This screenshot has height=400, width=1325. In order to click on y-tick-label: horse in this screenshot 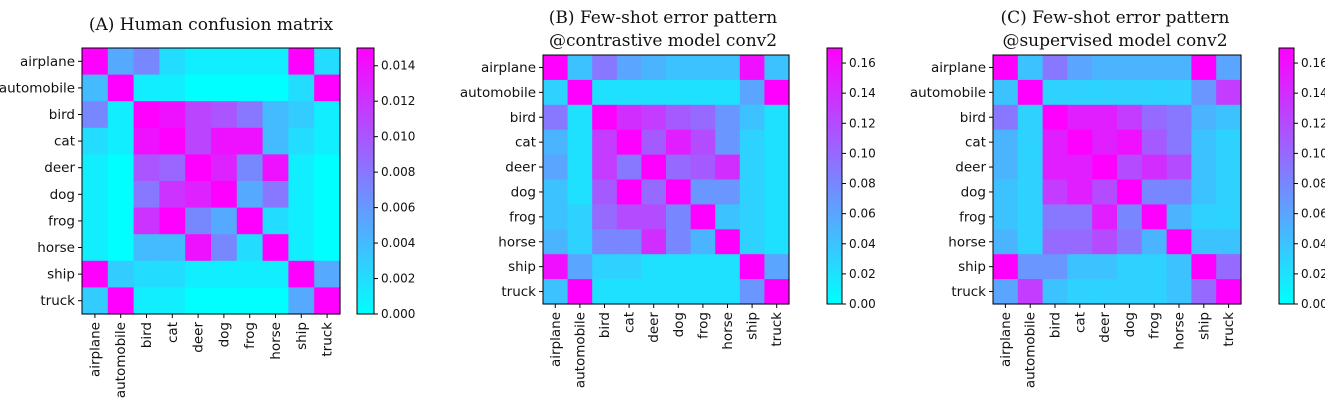, I will do `click(967, 242)`.